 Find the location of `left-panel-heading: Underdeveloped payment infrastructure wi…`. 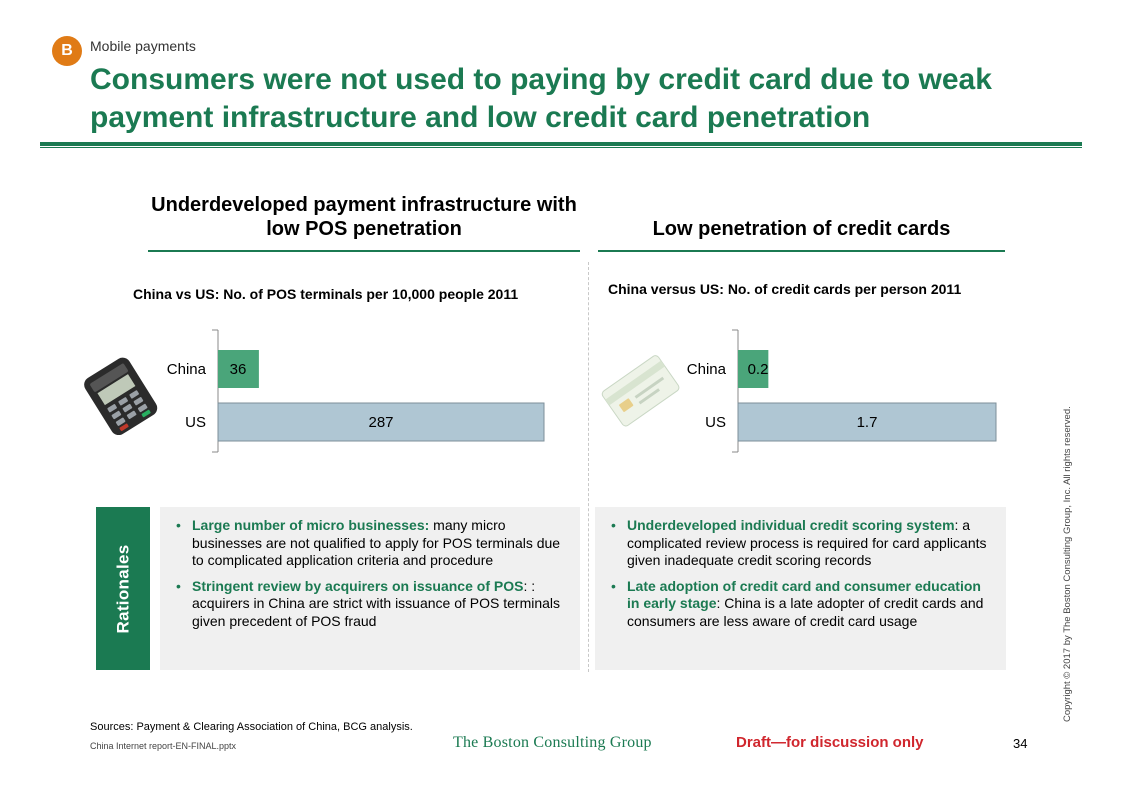

left-panel-heading: Underdeveloped payment infrastructure wi… is located at coordinates (364, 217).